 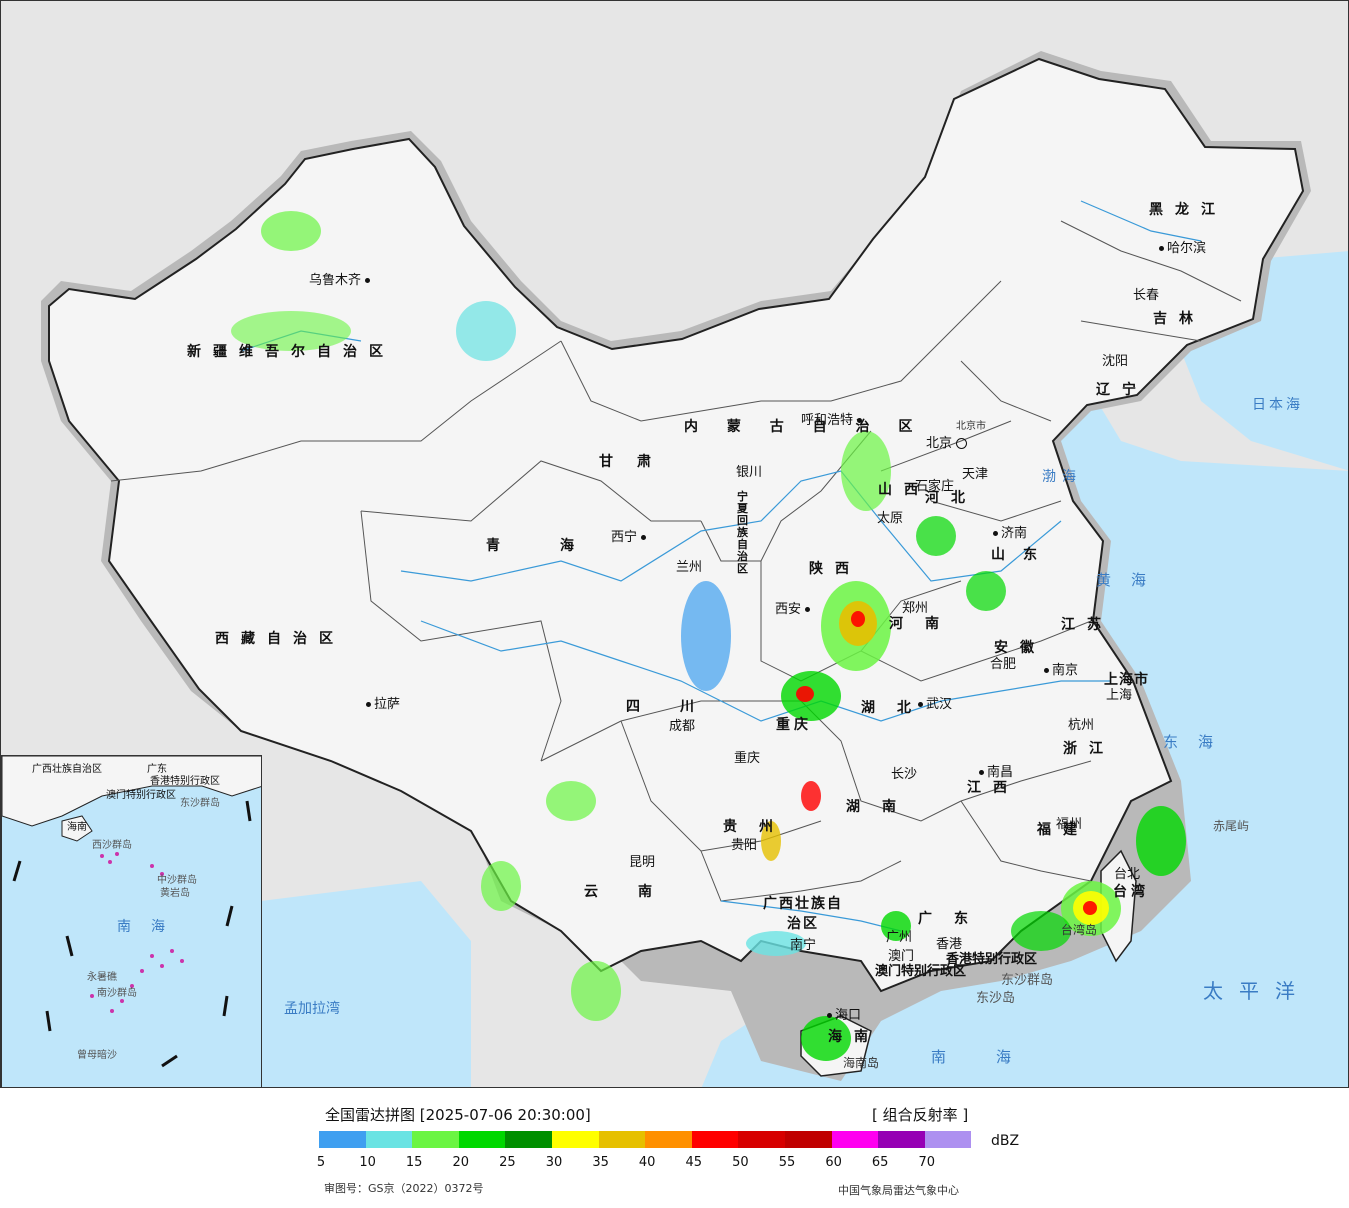 What do you see at coordinates (600, 1162) in the screenshot?
I see `legend-tick-label: 35` at bounding box center [600, 1162].